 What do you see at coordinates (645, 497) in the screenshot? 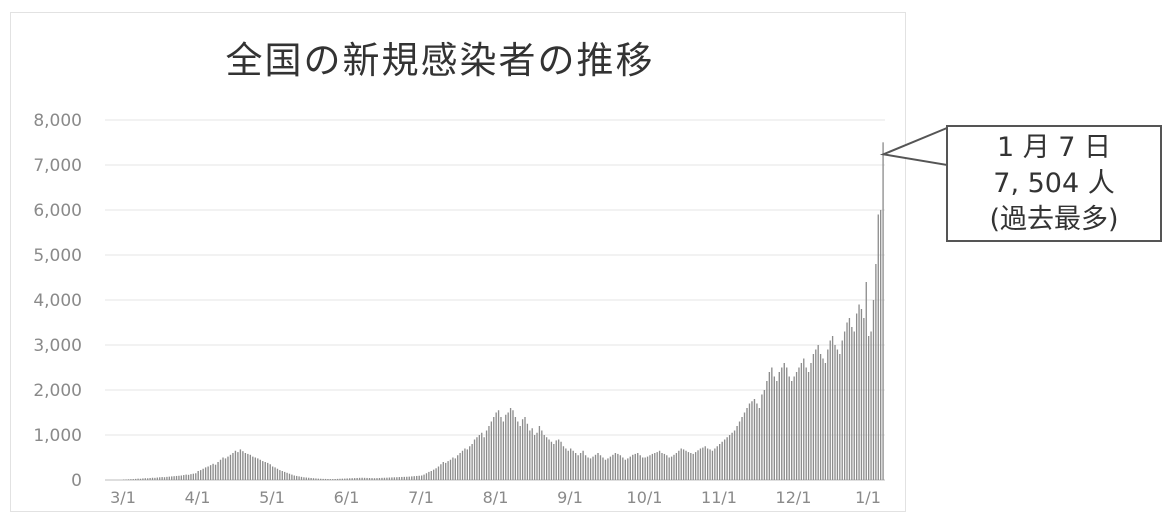
I see `x-tick-label: 10/1` at bounding box center [645, 497].